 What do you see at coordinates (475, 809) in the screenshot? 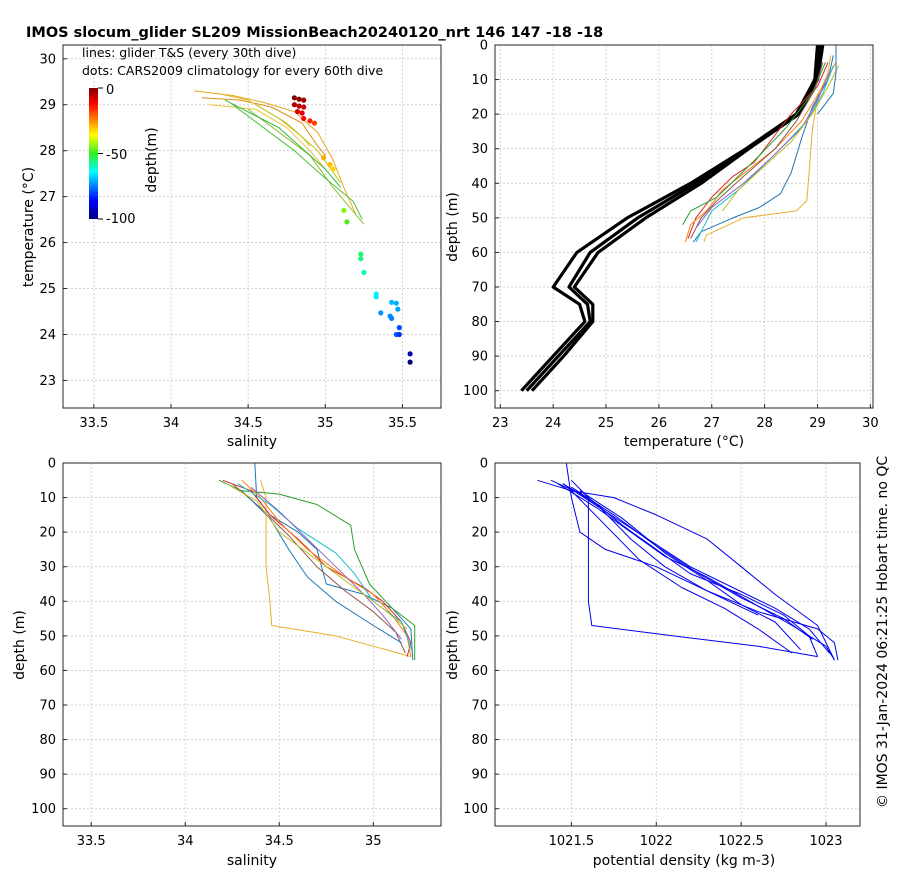
I see `dens-ytick-10: 100` at bounding box center [475, 809].